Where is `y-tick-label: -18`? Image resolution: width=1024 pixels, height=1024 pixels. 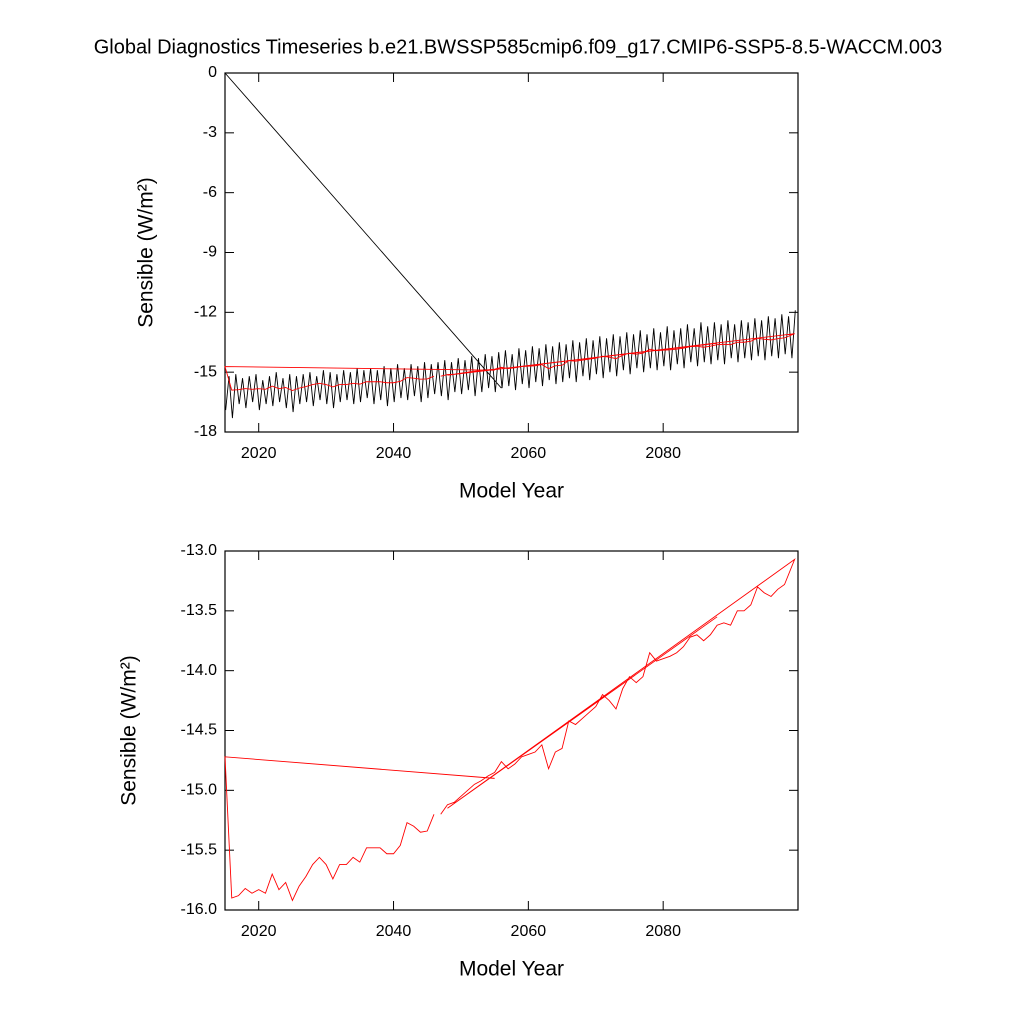 y-tick-label: -18 is located at coordinates (205, 431).